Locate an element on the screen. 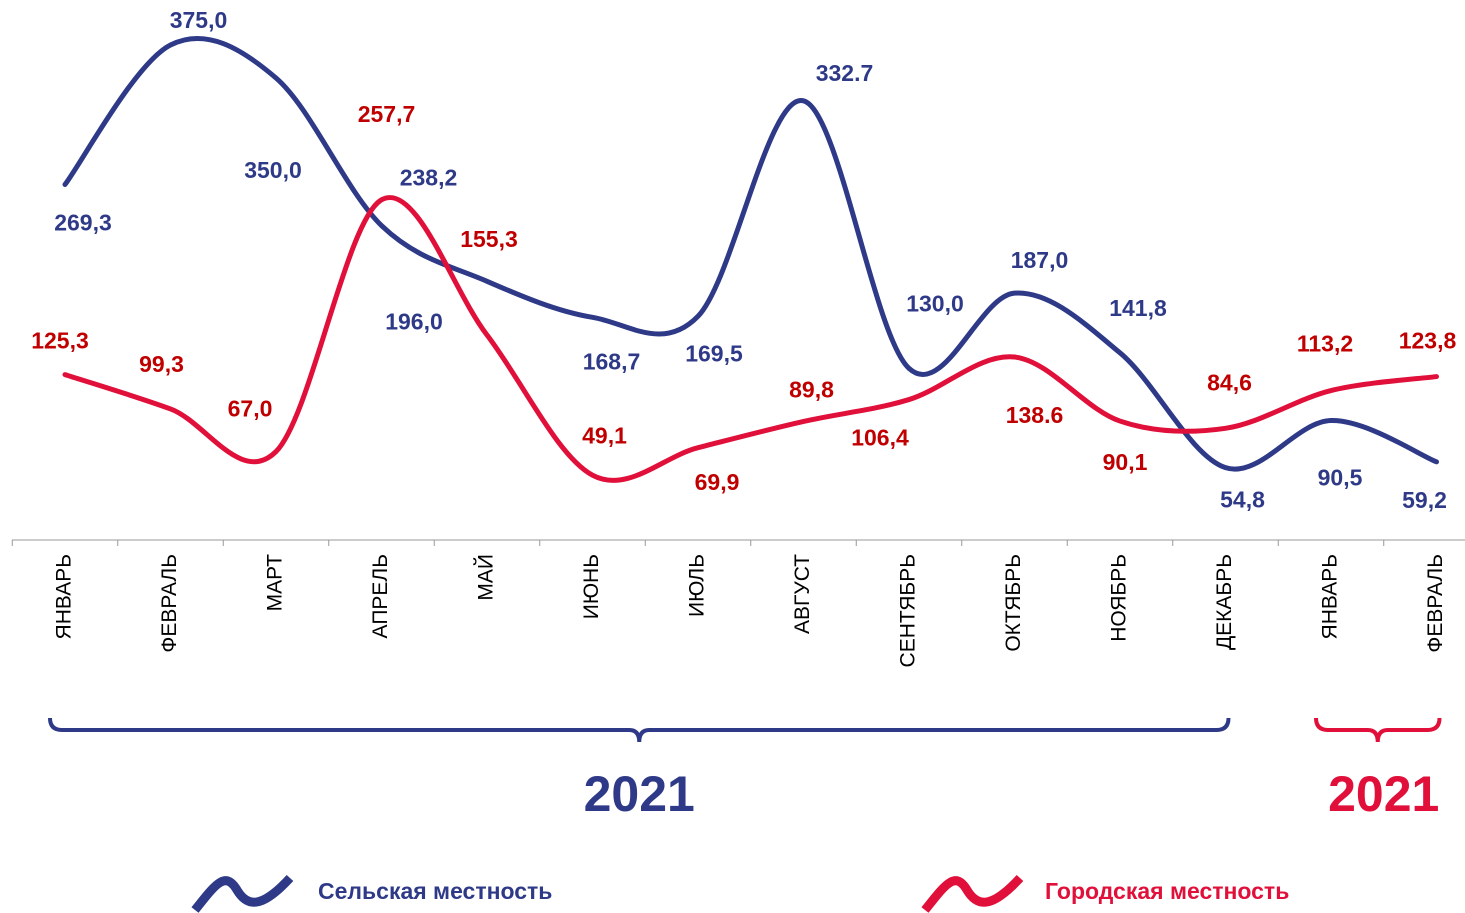 This screenshot has height=913, width=1465. data-label: 84,6 is located at coordinates (1229, 382).